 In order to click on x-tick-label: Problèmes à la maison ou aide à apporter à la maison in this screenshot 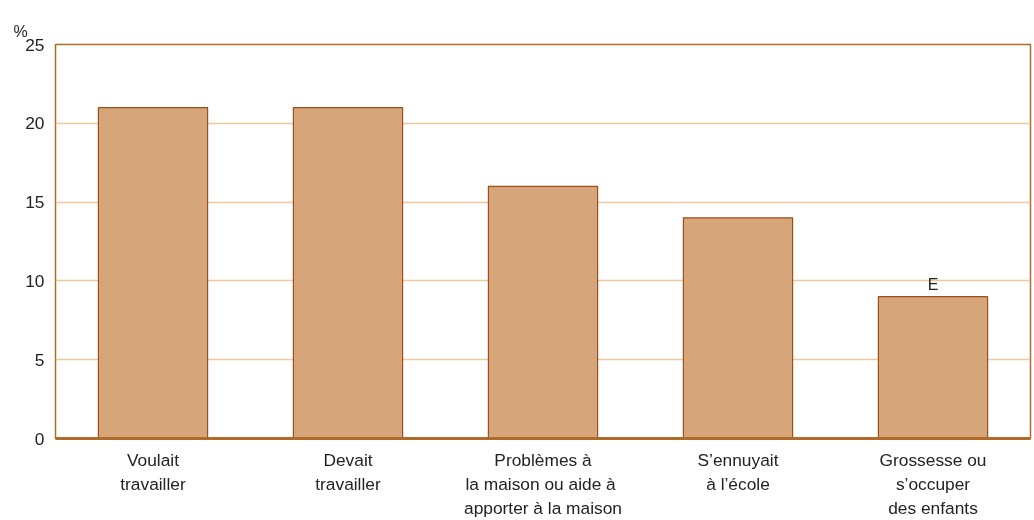, I will do `click(543, 483)`.